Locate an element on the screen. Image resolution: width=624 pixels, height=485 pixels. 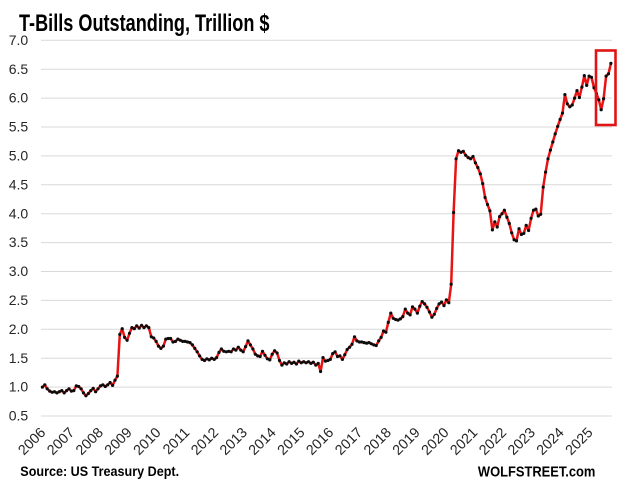
svg-text: 2018 is located at coordinates (378, 442).